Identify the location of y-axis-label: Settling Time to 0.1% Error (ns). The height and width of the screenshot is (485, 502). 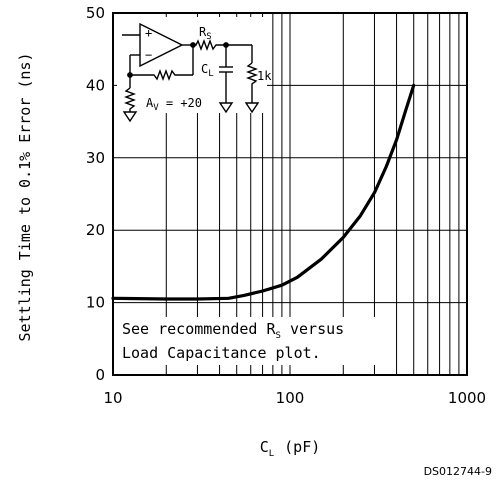
(25, 197).